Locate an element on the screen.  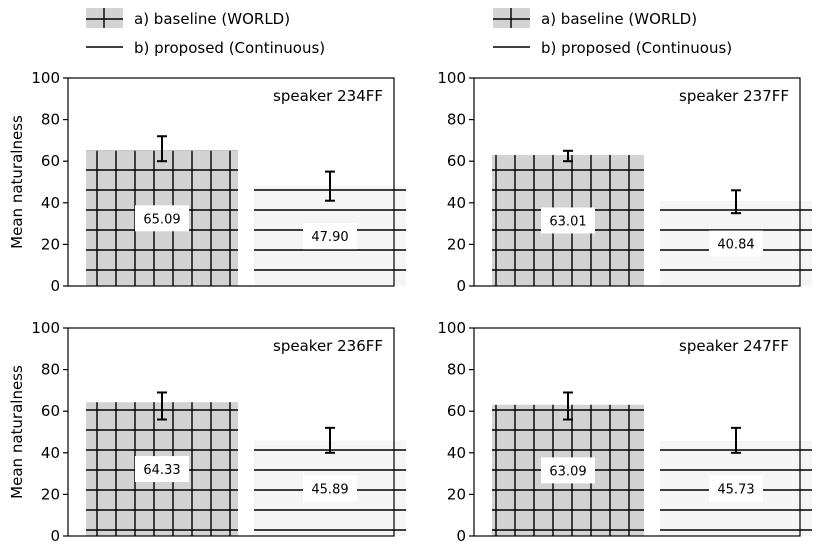
value-label-baseline: 63.01 is located at coordinates (568, 220).